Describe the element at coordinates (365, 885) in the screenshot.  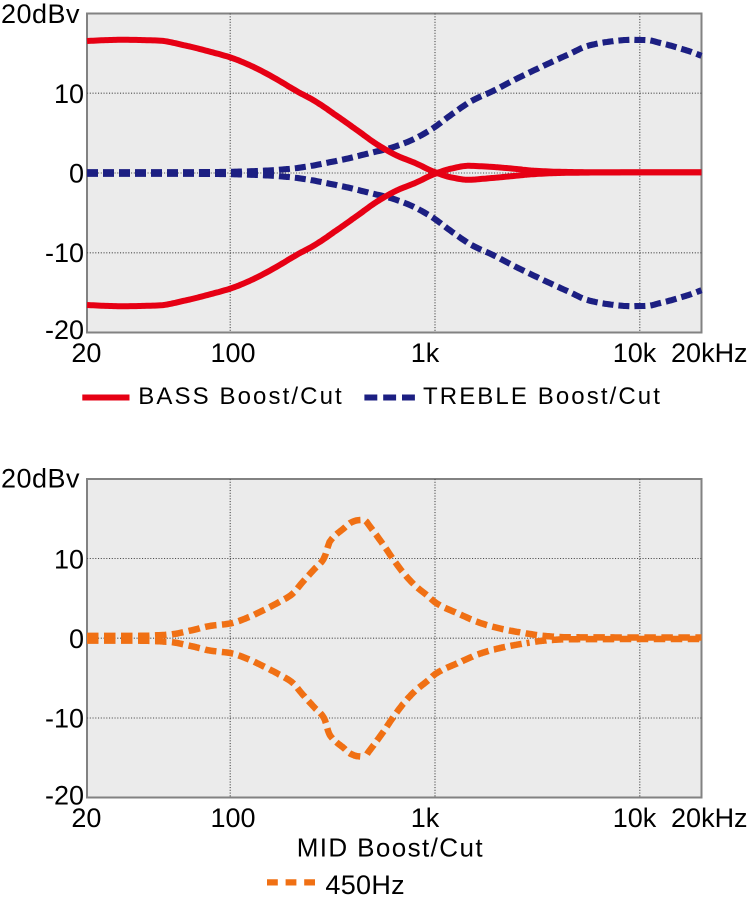
I see `svg-text: 450Hz` at that location.